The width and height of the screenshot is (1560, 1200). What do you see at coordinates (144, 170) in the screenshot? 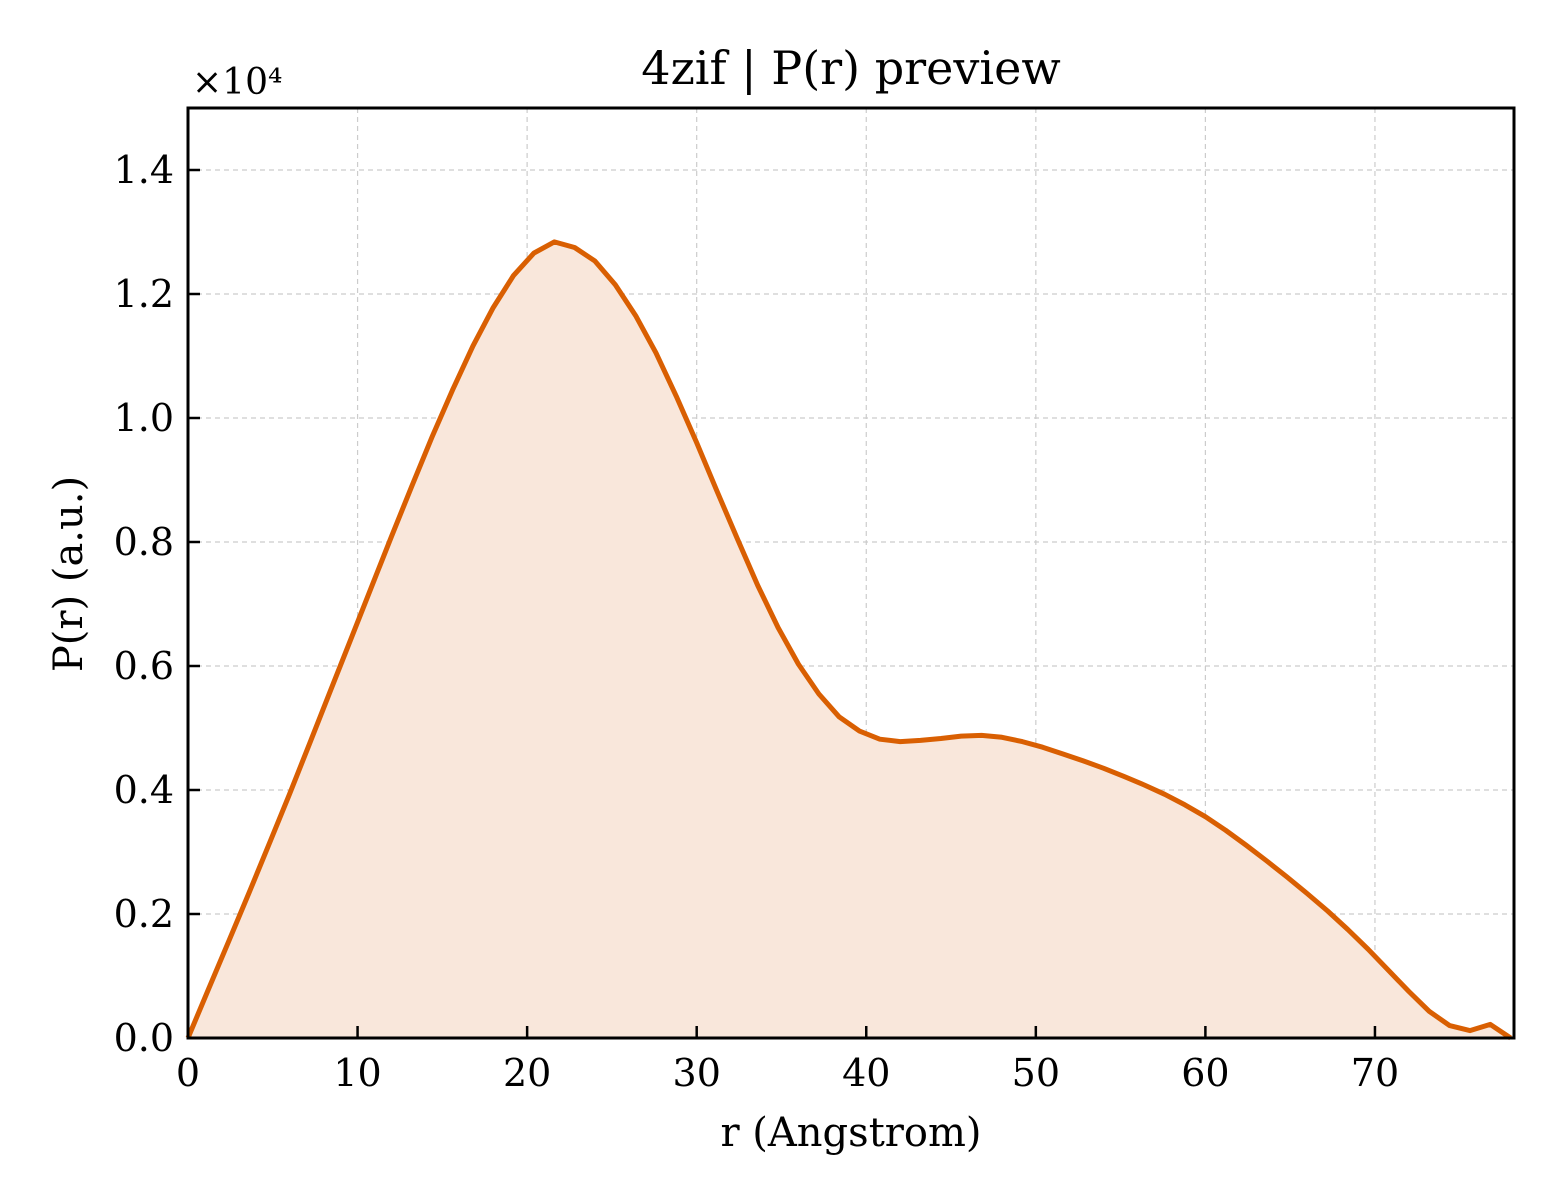
I see `y-tick-label: 1.4` at bounding box center [144, 170].